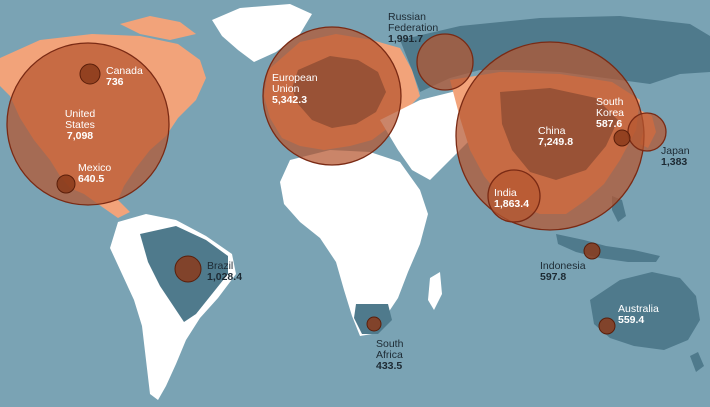 This screenshot has width=710, height=407. I want to click on label-china: China 7,249.8, so click(555, 137).